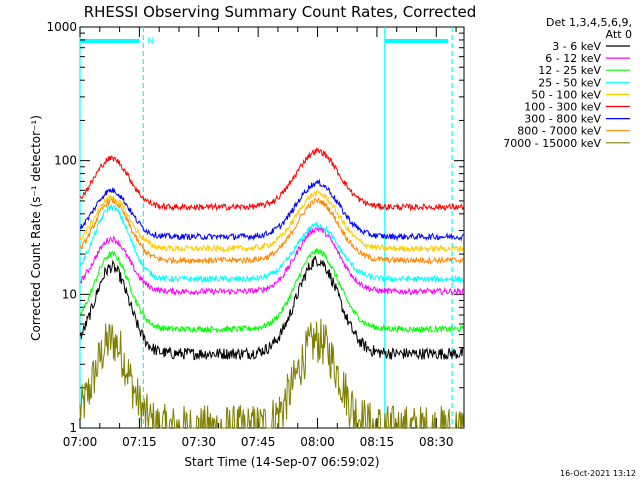 The image size is (640, 485). Describe the element at coordinates (65, 161) in the screenshot. I see `y-tick-label: 100` at that location.